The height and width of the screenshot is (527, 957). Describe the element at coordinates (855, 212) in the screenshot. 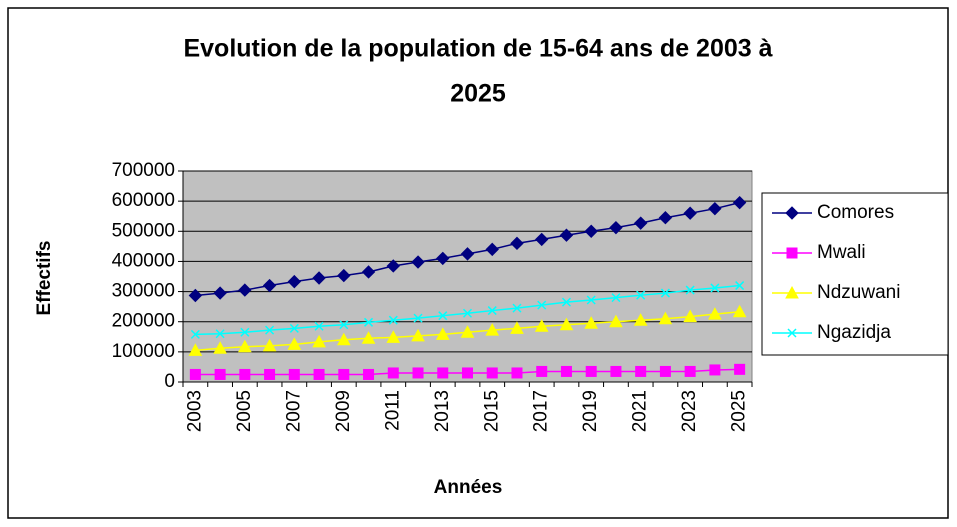

I see `legend-label: Comores` at that location.